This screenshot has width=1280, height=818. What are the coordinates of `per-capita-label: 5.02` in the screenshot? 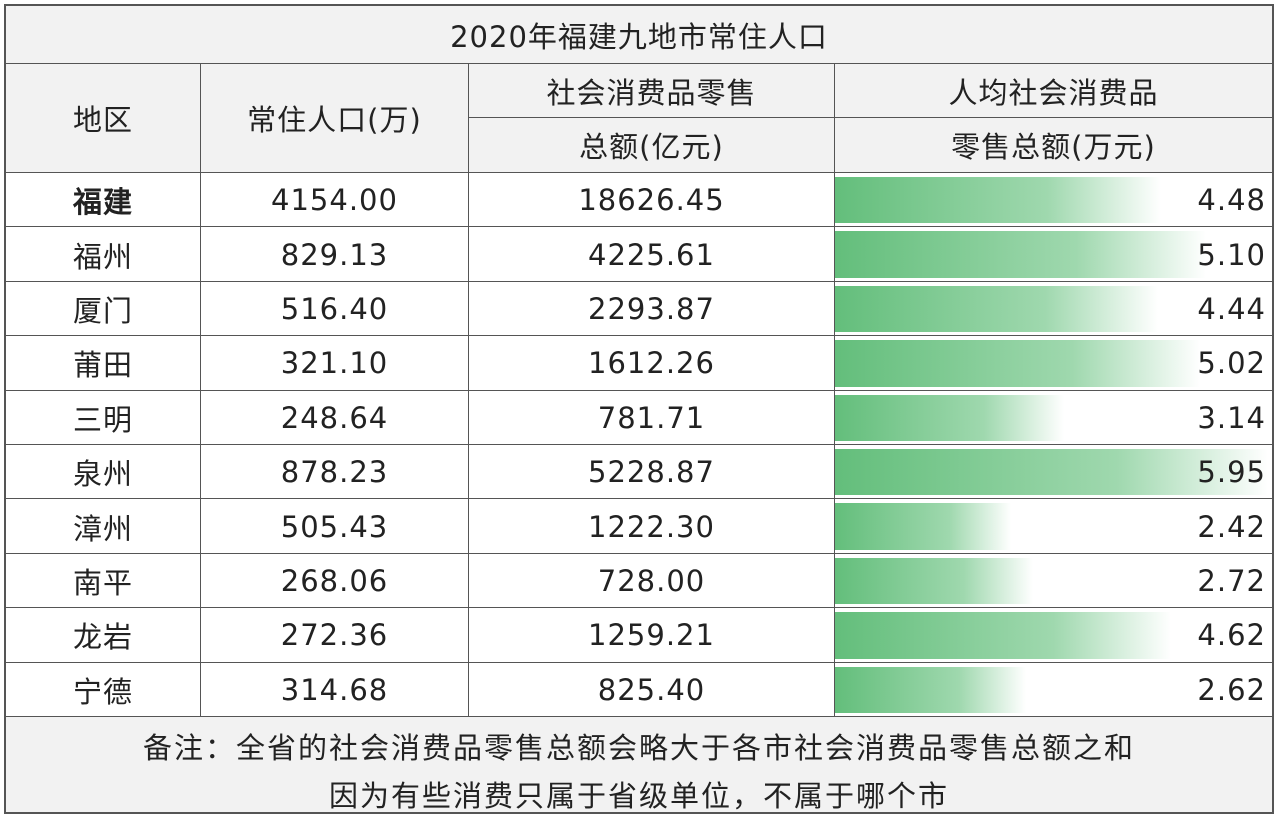 It's located at (1231, 363).